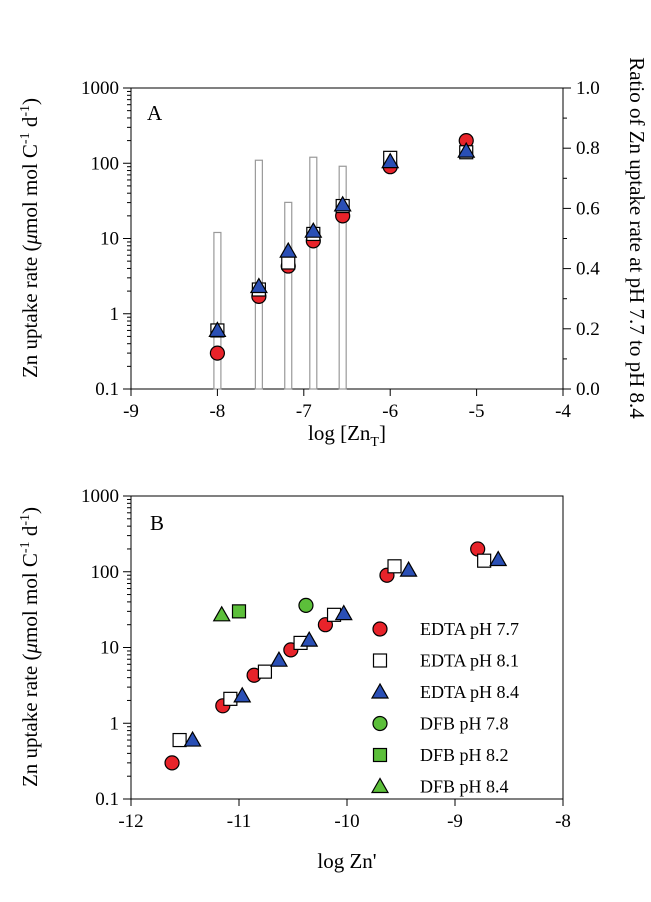  Describe the element at coordinates (464, 787) in the screenshot. I see `legend-label-dfb-ph-8-4: DFB pH 8.4` at that location.